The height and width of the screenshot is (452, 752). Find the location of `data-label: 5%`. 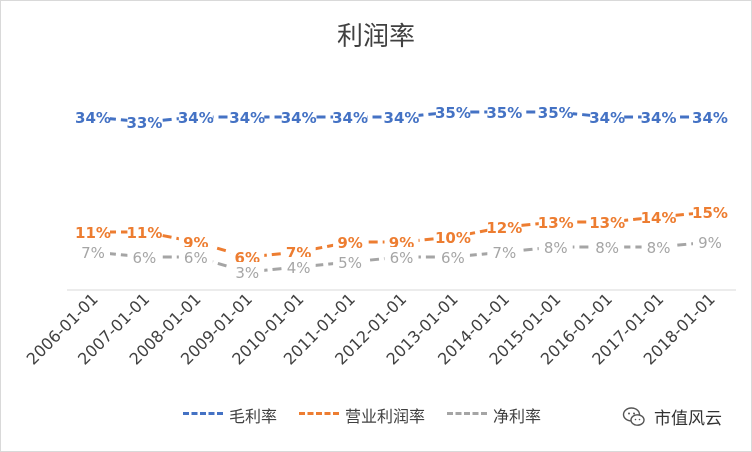

data-label: 5% is located at coordinates (350, 263).